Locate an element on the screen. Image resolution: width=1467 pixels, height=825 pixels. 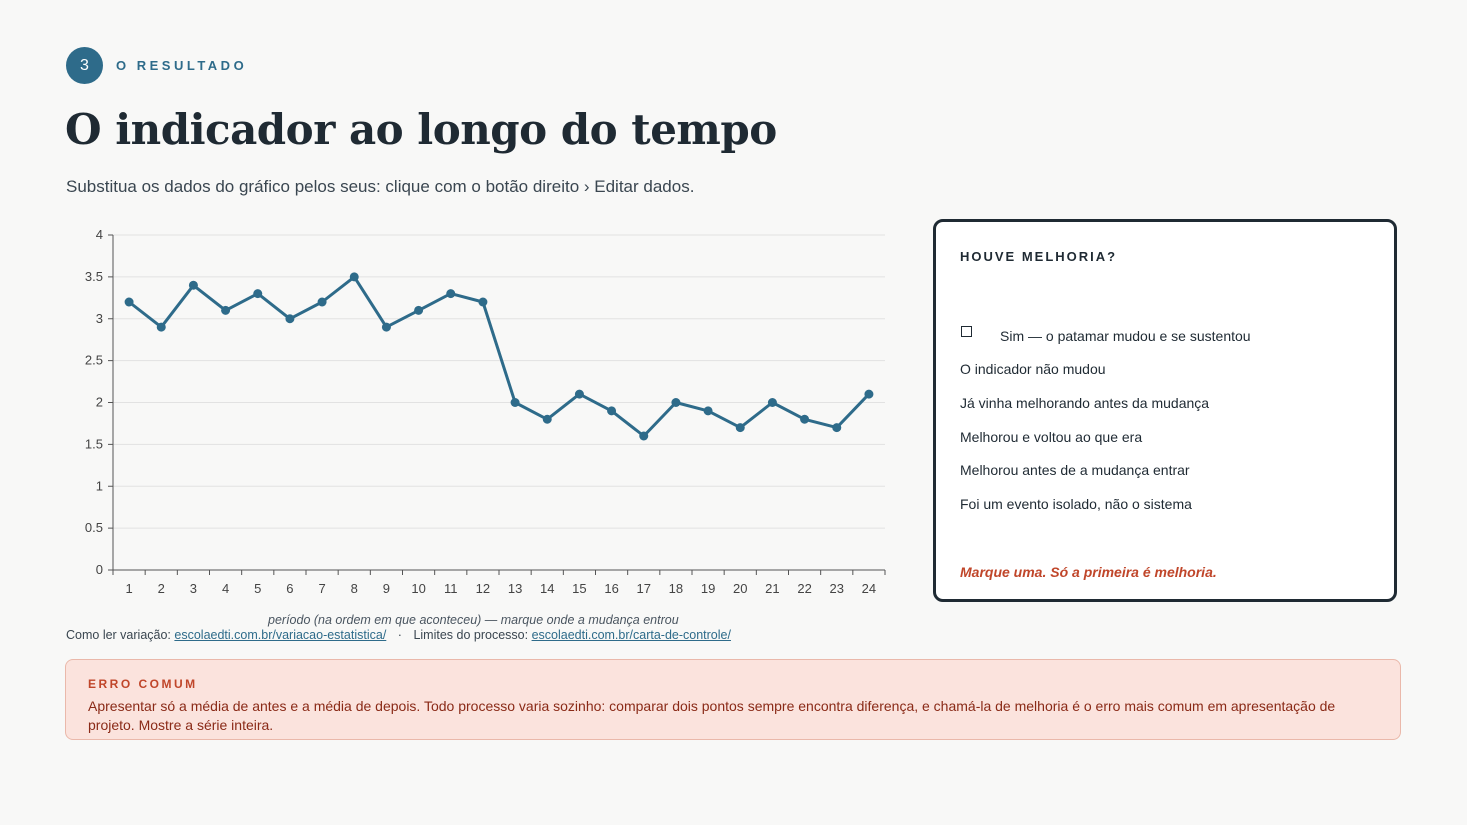
step-label: O RESULTADO is located at coordinates (182, 65).